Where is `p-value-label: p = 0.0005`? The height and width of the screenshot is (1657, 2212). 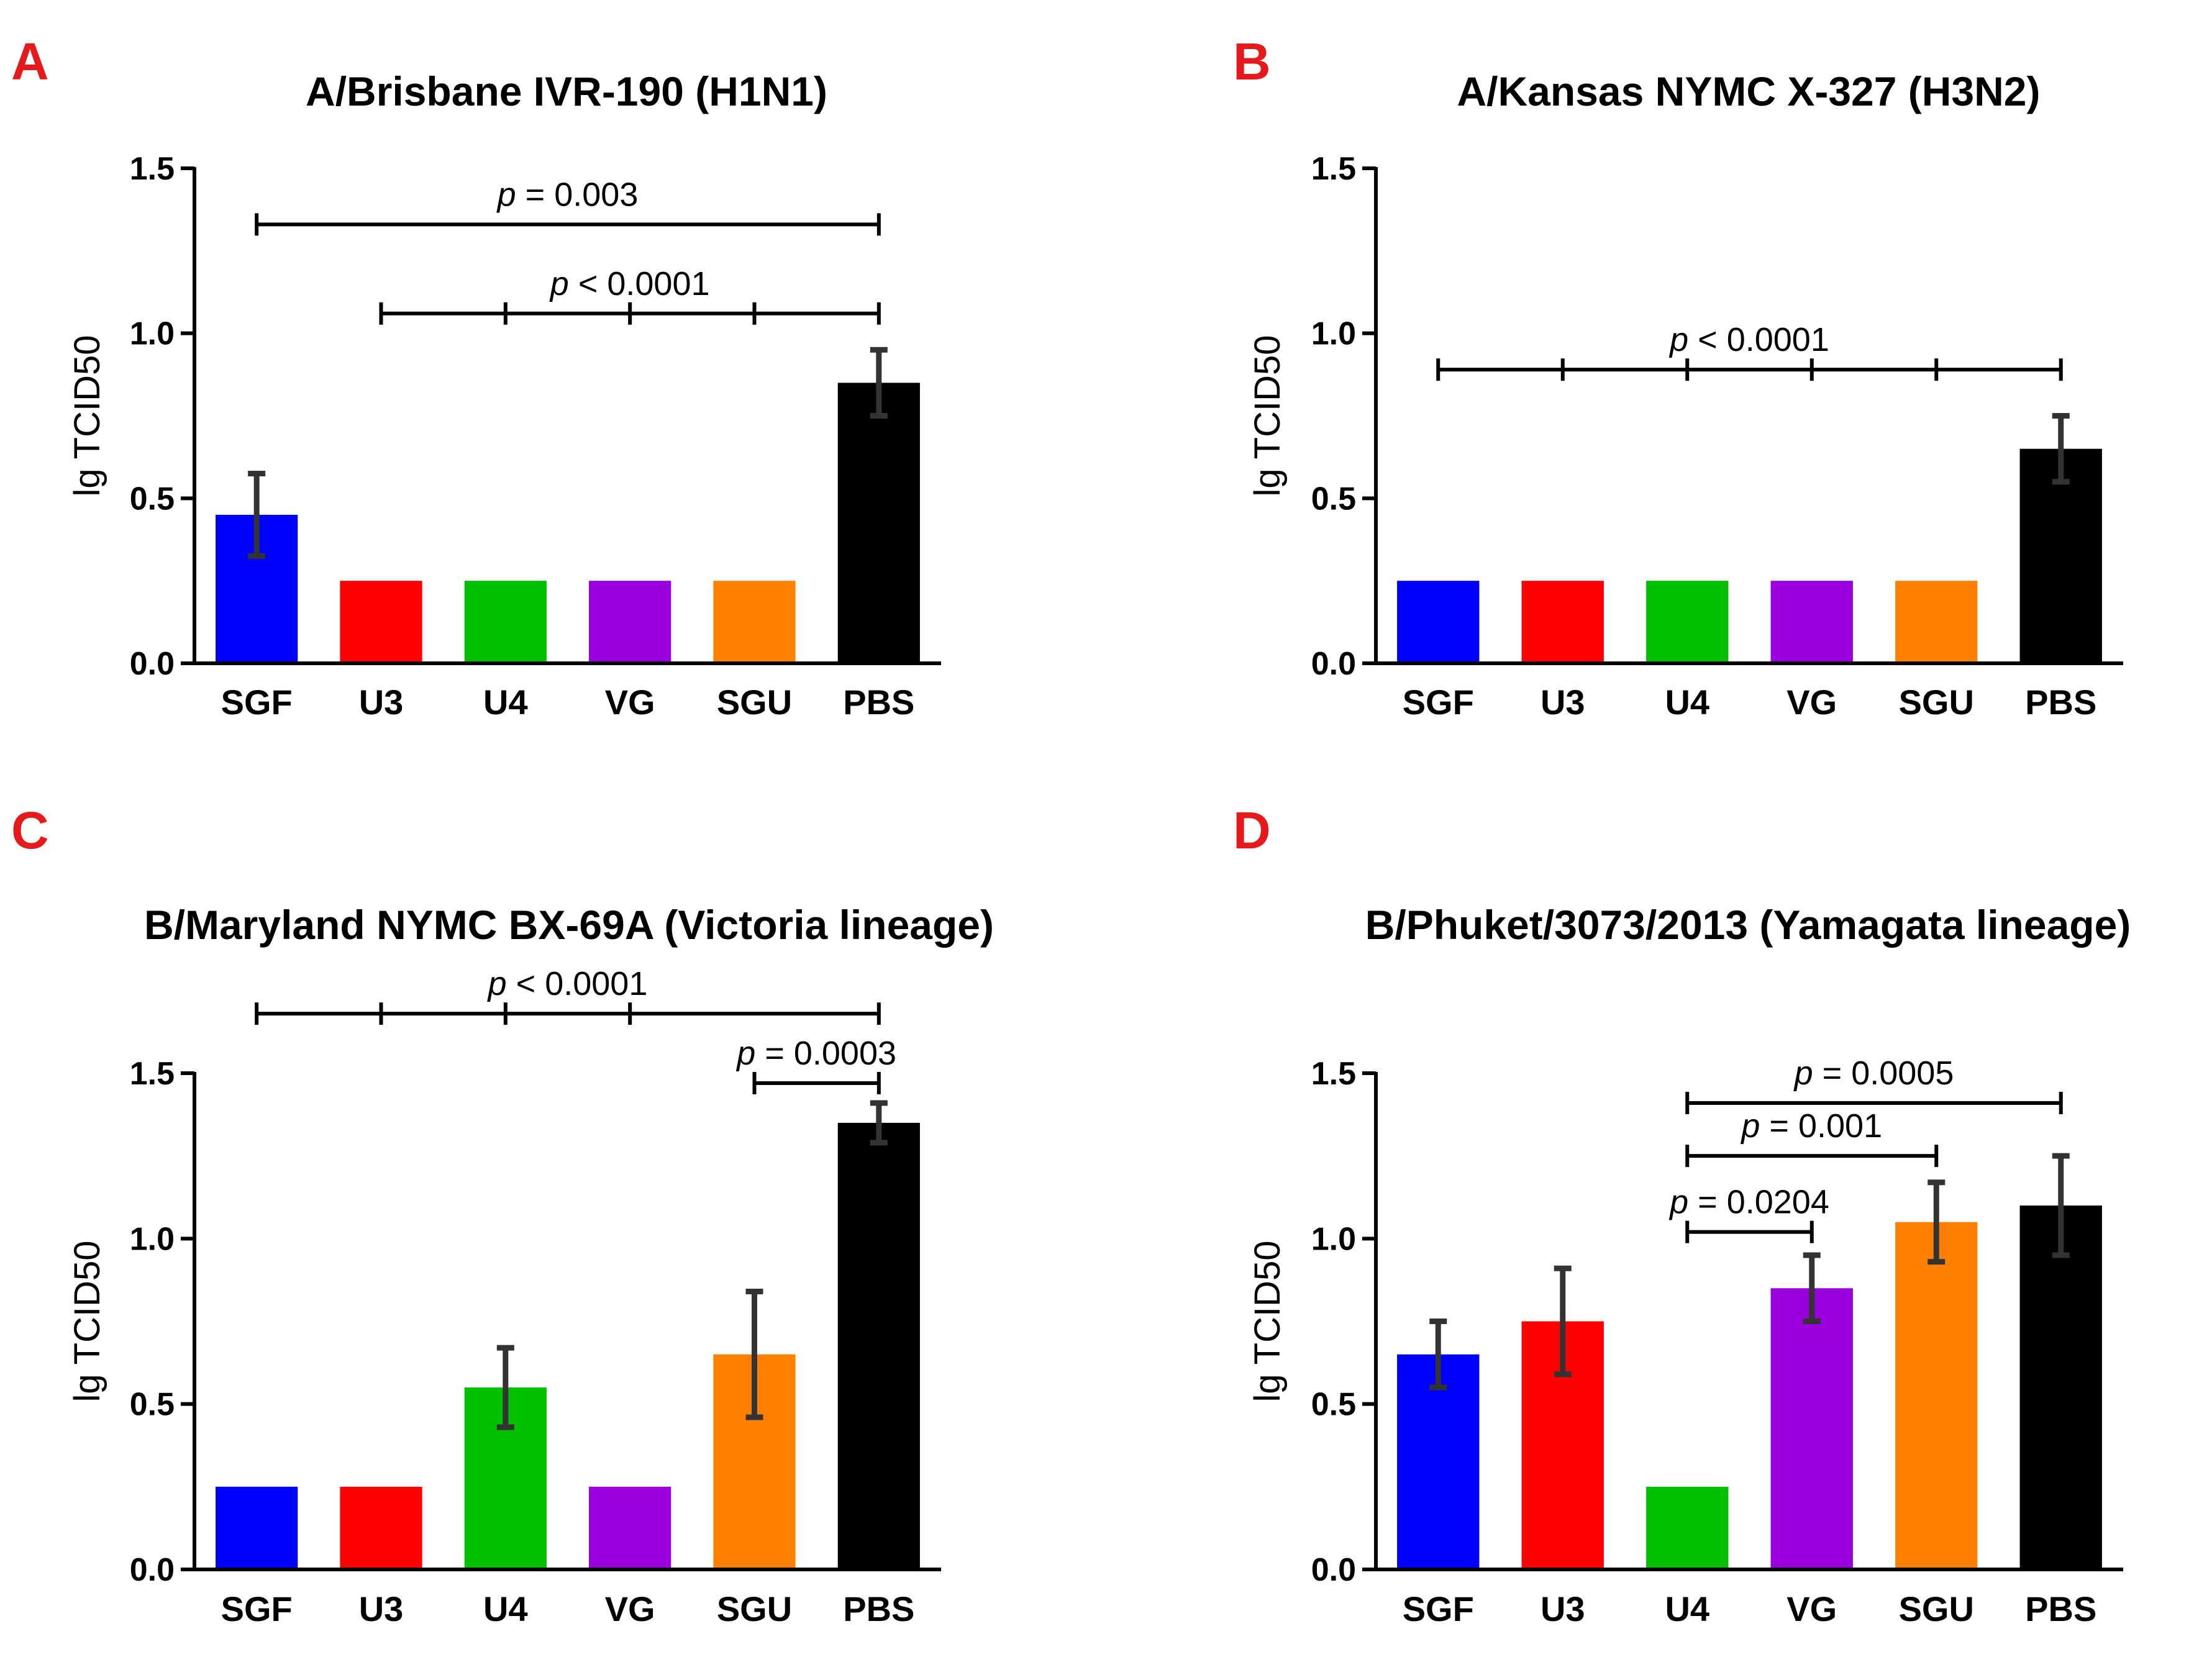 p-value-label: p = 0.0005 is located at coordinates (1873, 1073).